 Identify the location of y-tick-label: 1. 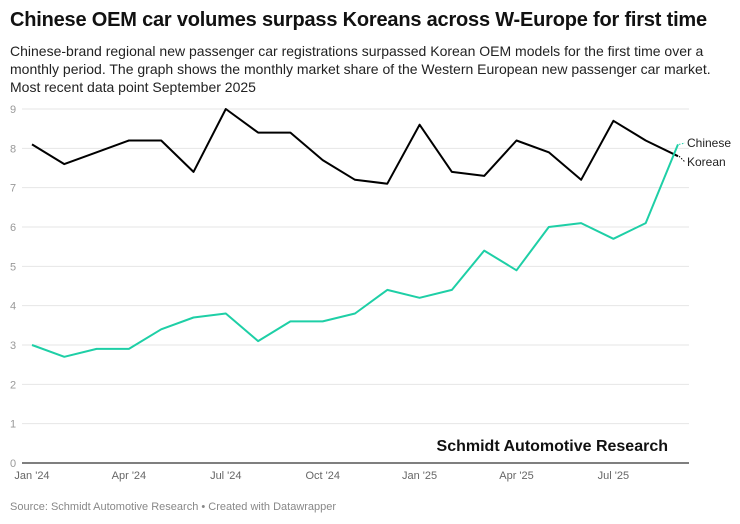
(13, 425).